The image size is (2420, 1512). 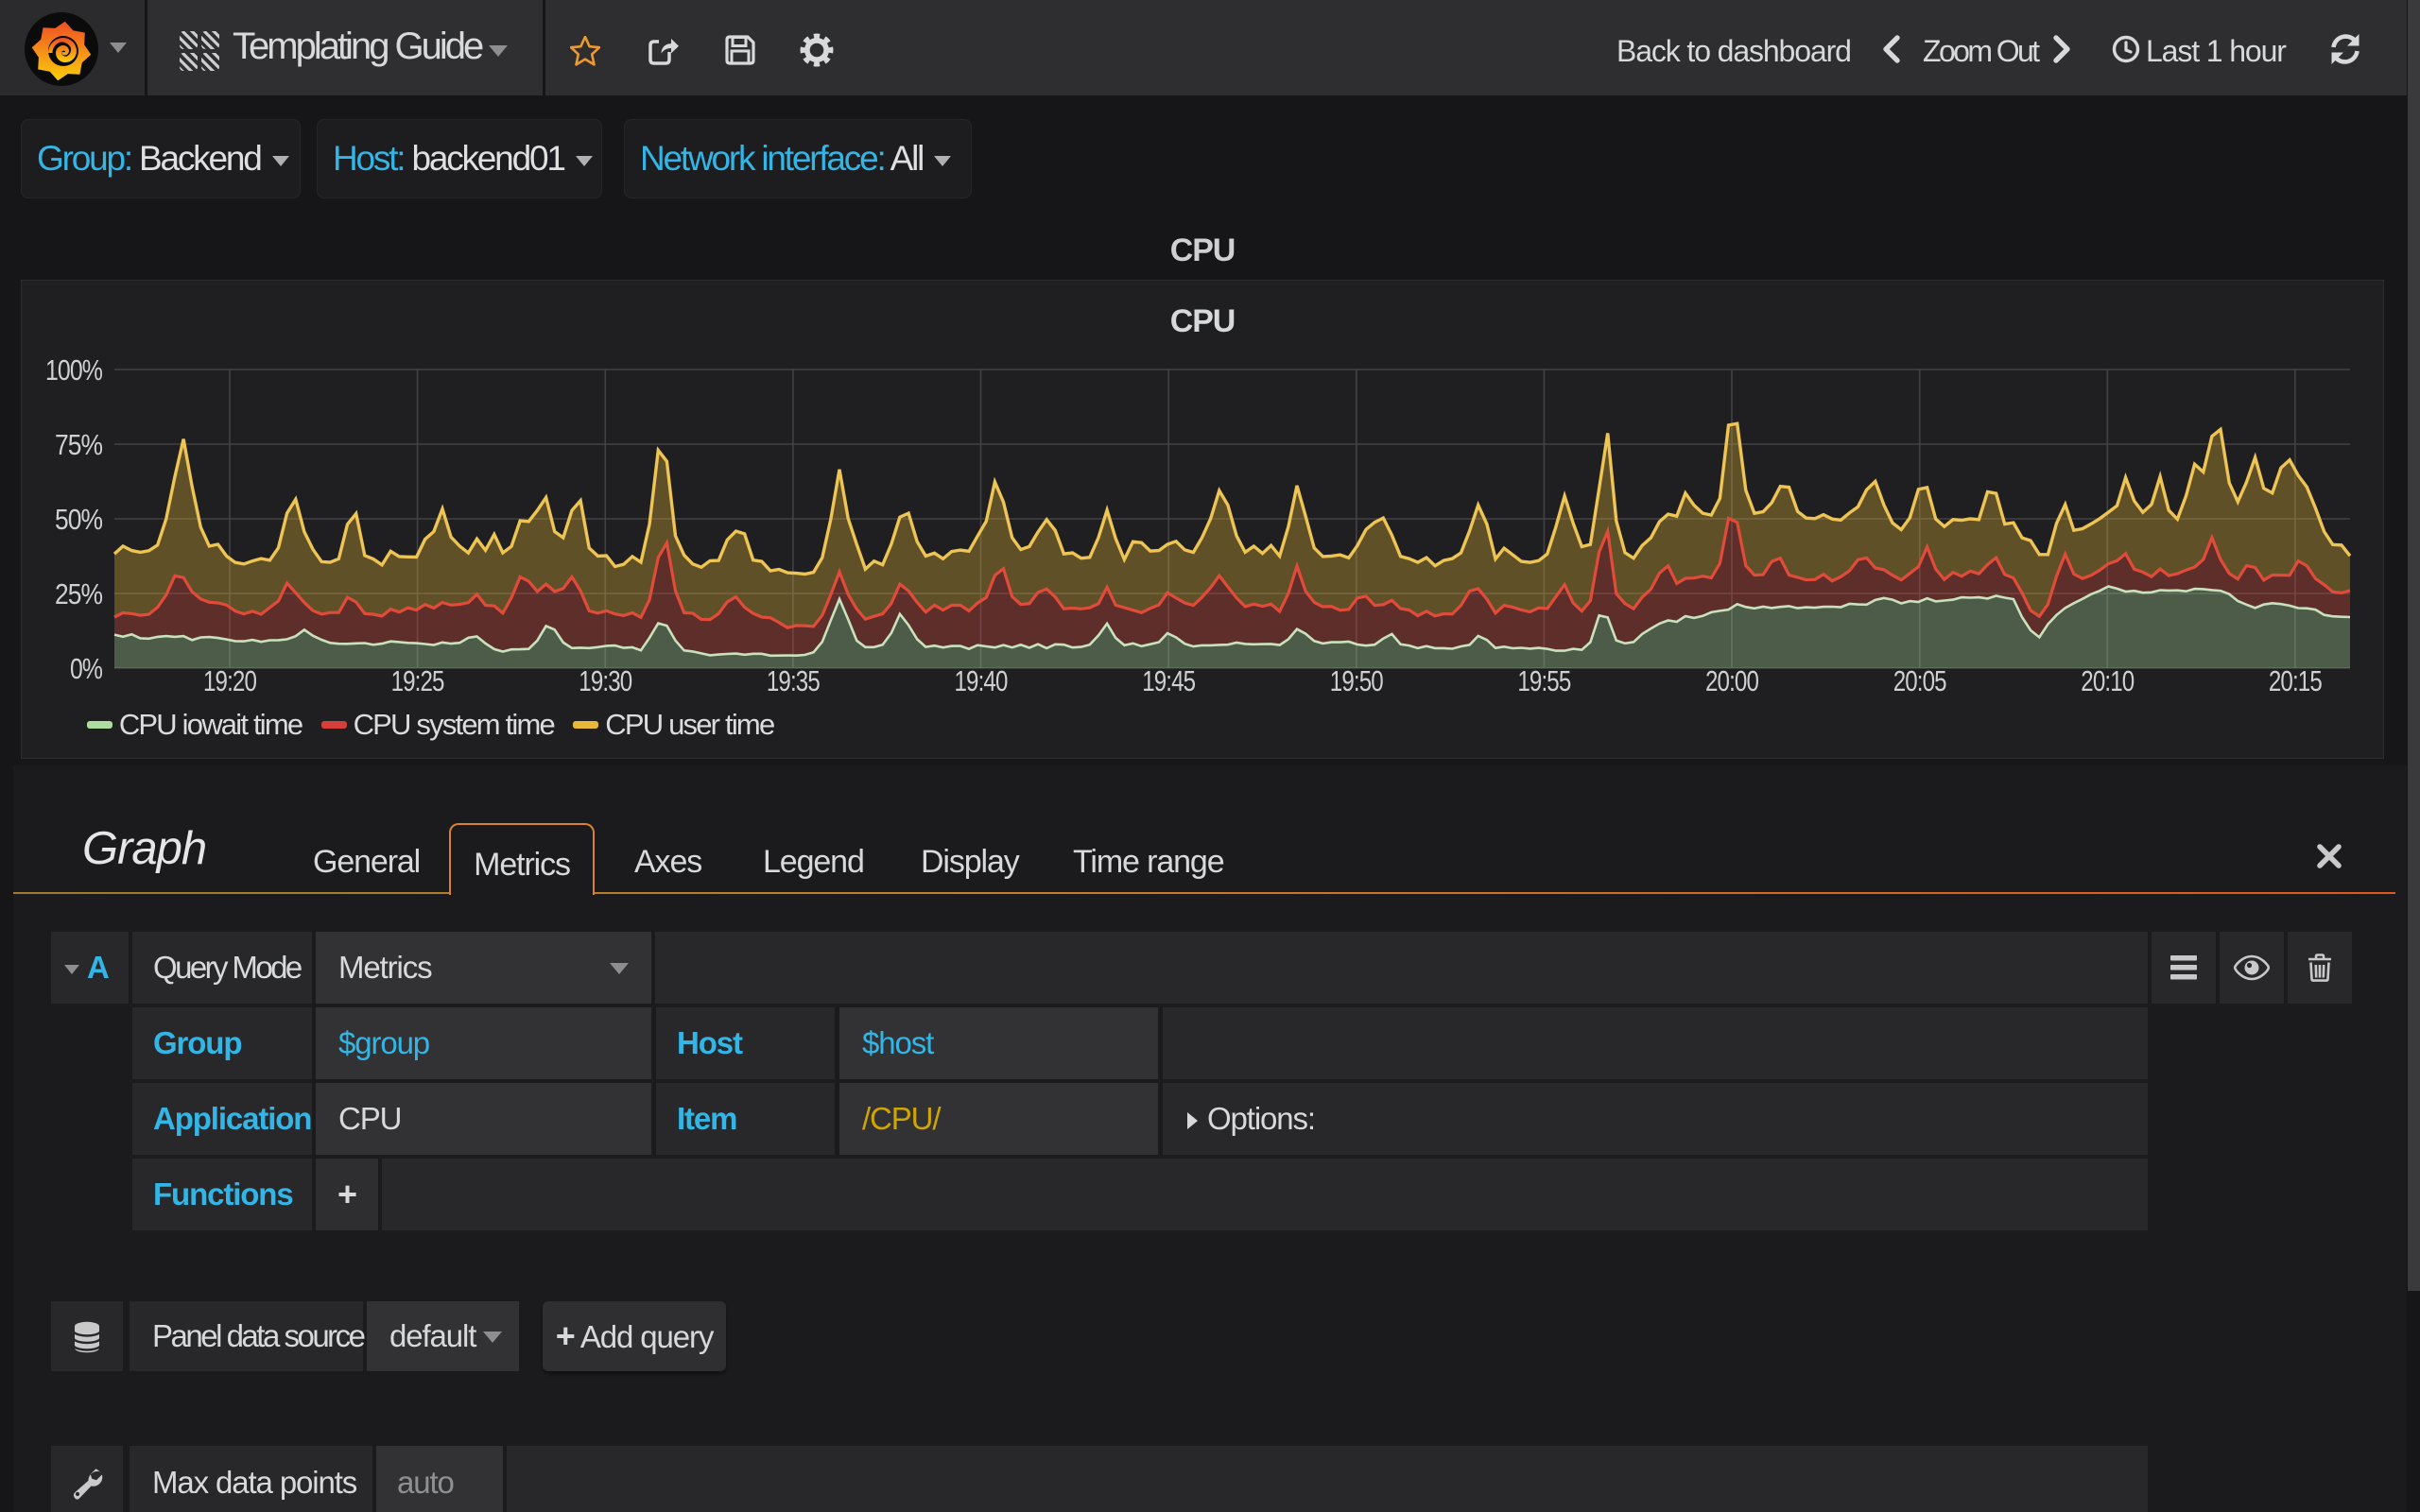 I want to click on svg-text: 100%, so click(x=73, y=370).